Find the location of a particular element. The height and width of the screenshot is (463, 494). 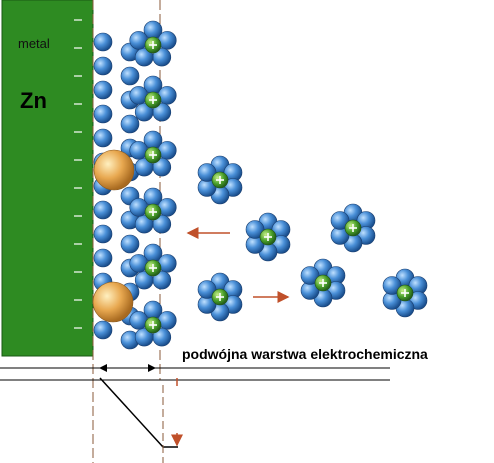

metal-label: metal is located at coordinates (34, 43).